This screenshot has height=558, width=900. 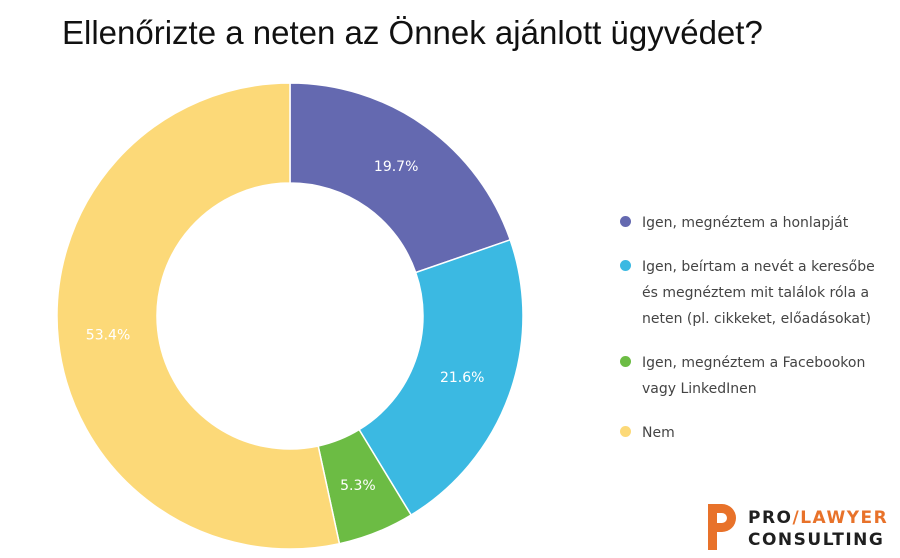 I want to click on legend-item: Igen, megnéztem a honlapját, so click(x=750, y=223).